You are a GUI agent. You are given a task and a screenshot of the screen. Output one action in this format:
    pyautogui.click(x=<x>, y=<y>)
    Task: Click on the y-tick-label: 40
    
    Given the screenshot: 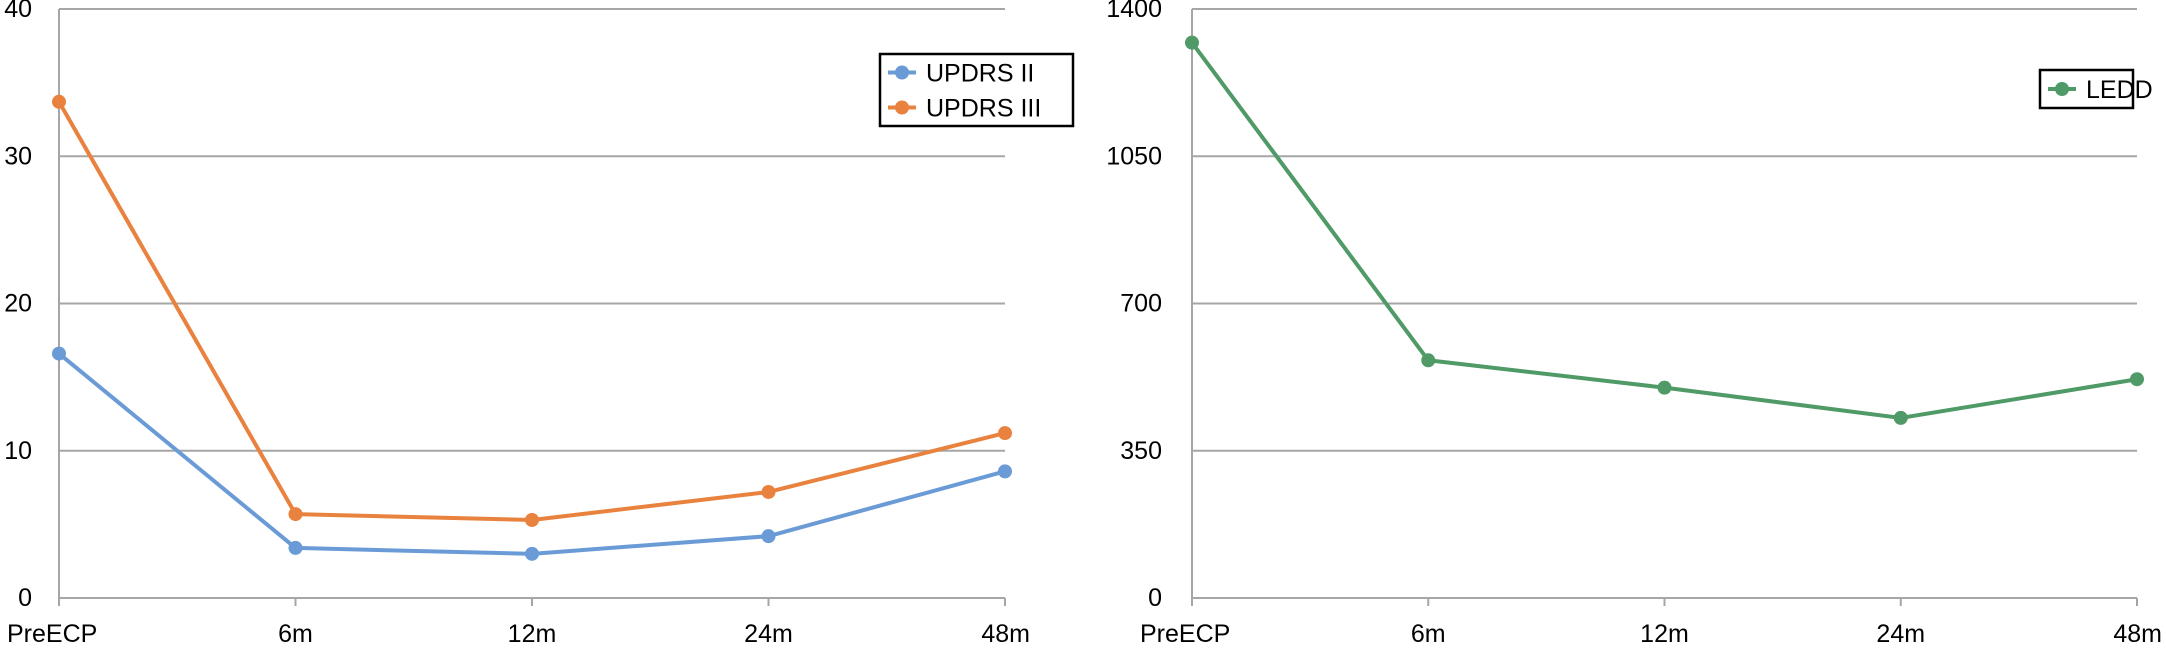 What is the action you would take?
    pyautogui.click(x=18, y=11)
    